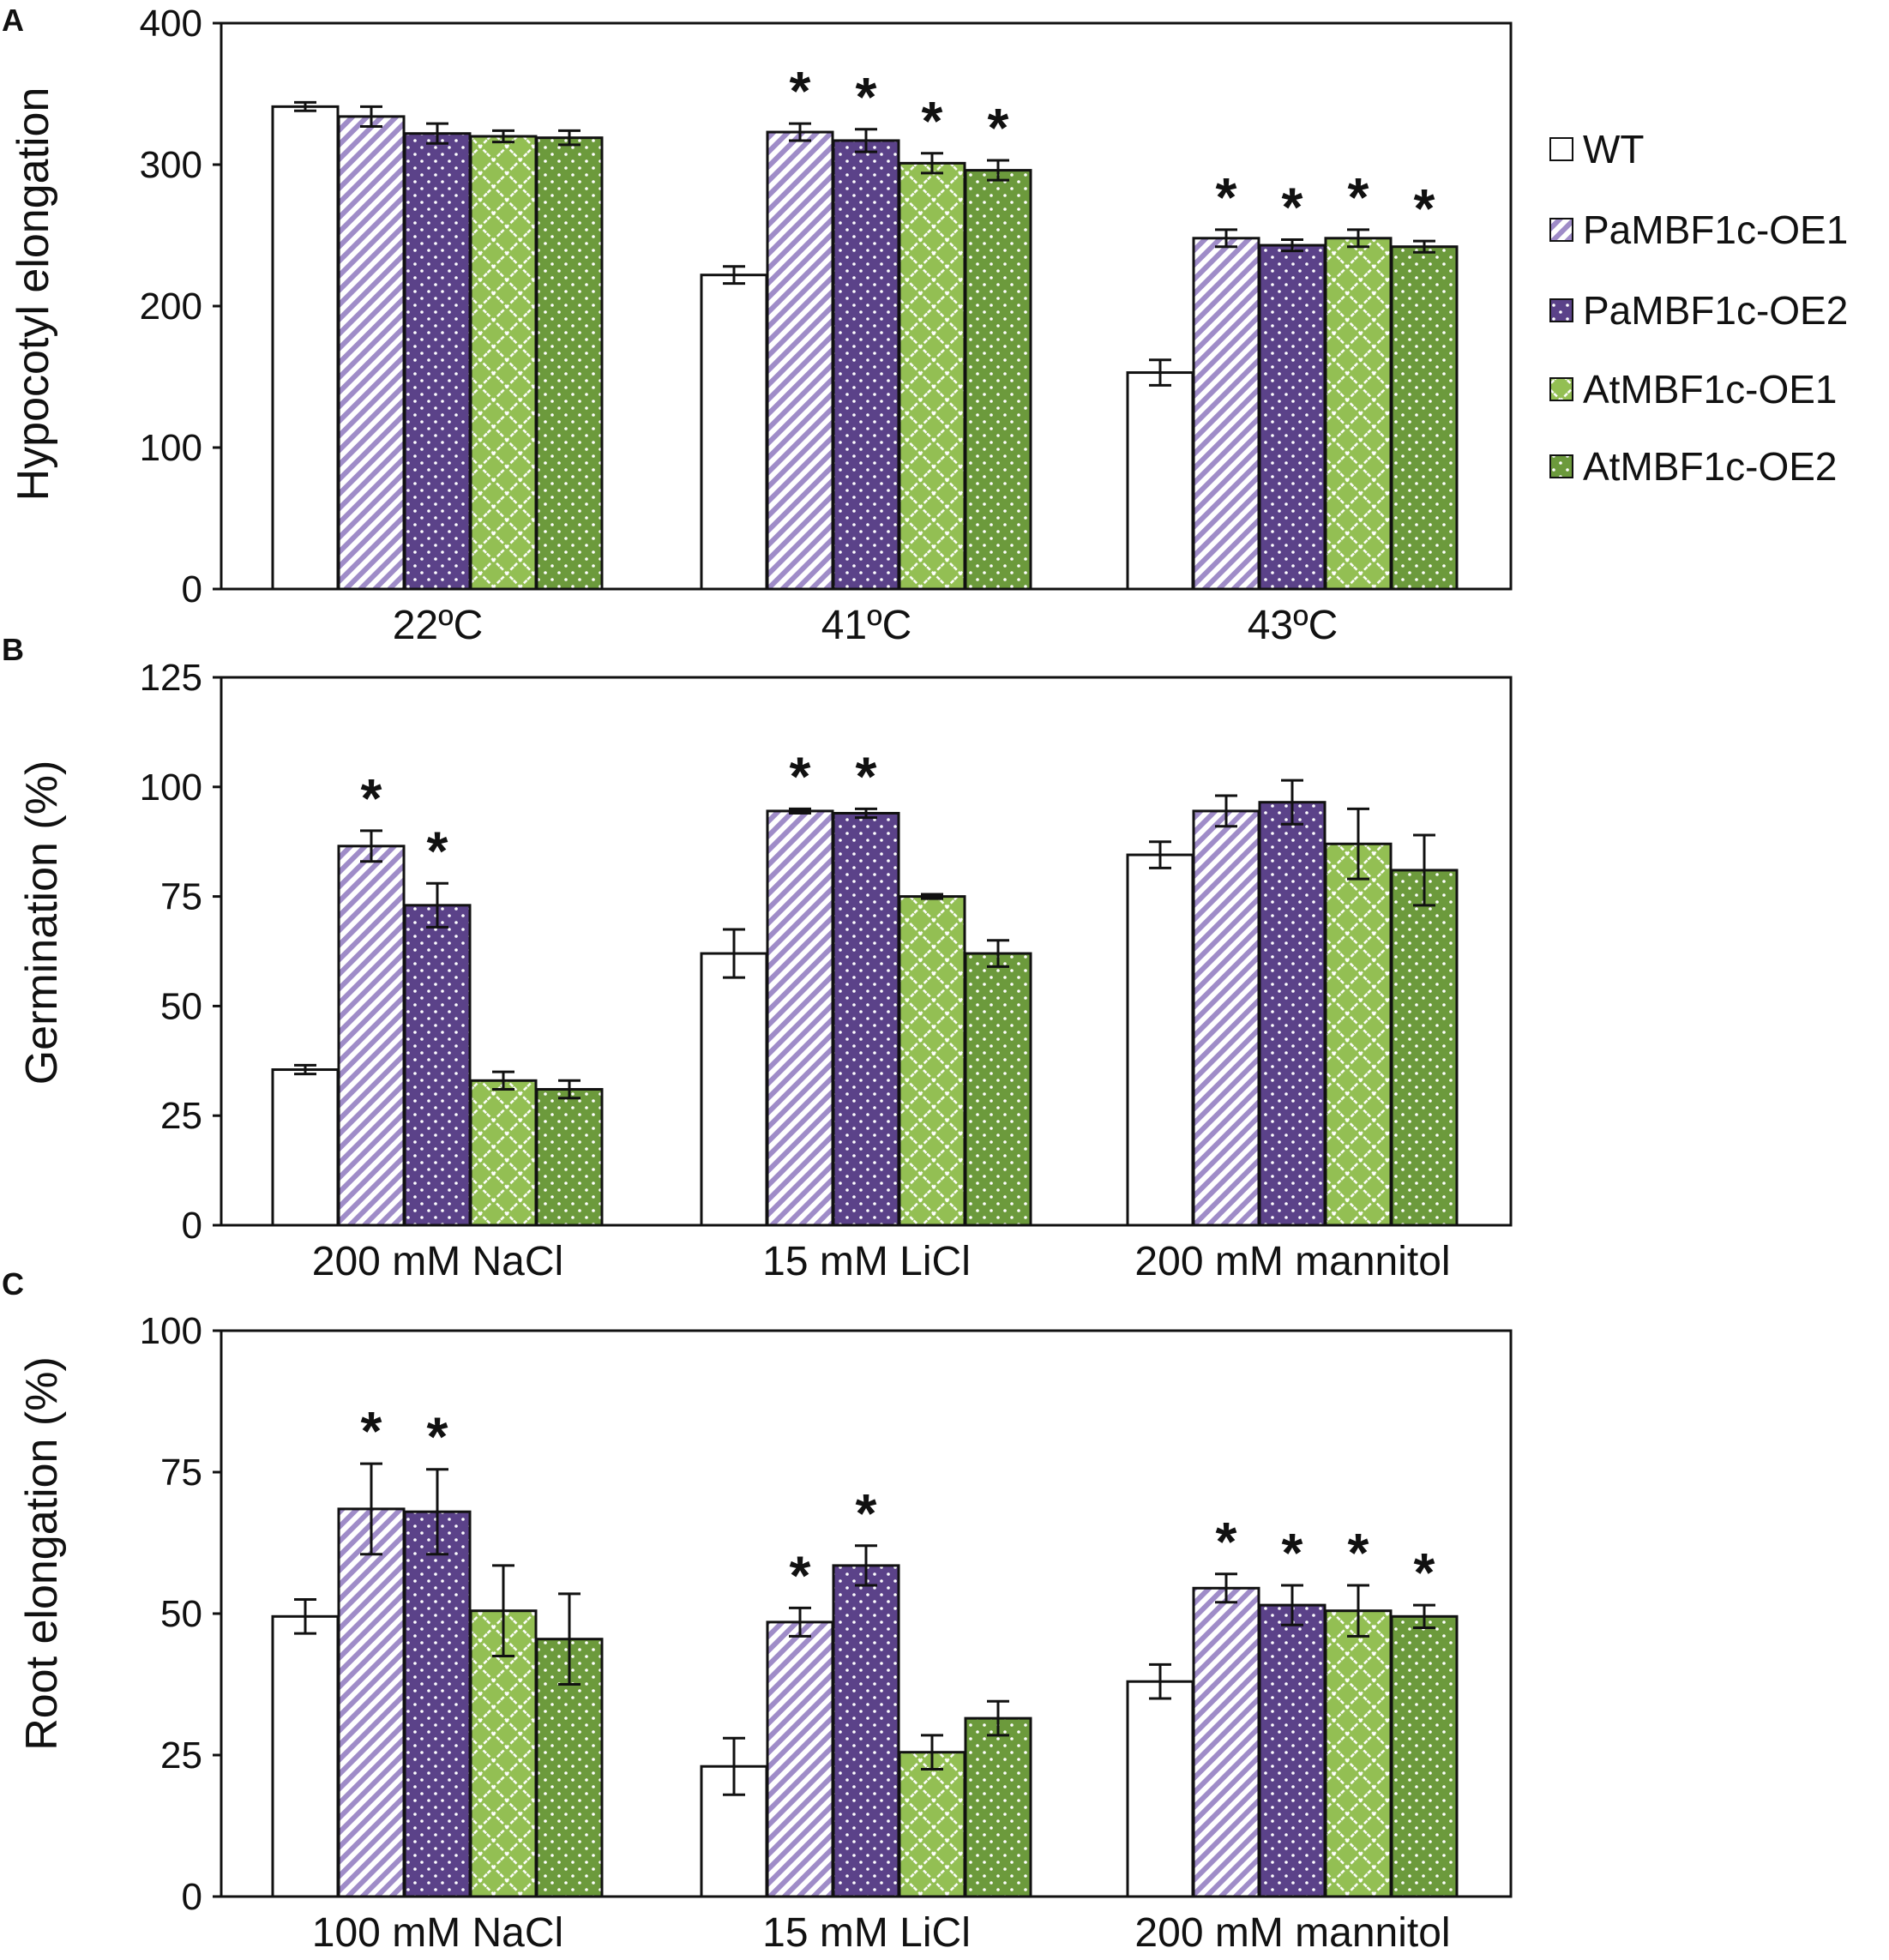 Image resolution: width=1889 pixels, height=1960 pixels. What do you see at coordinates (171, 307) in the screenshot?
I see `panel-a-ytick-label: 200` at bounding box center [171, 307].